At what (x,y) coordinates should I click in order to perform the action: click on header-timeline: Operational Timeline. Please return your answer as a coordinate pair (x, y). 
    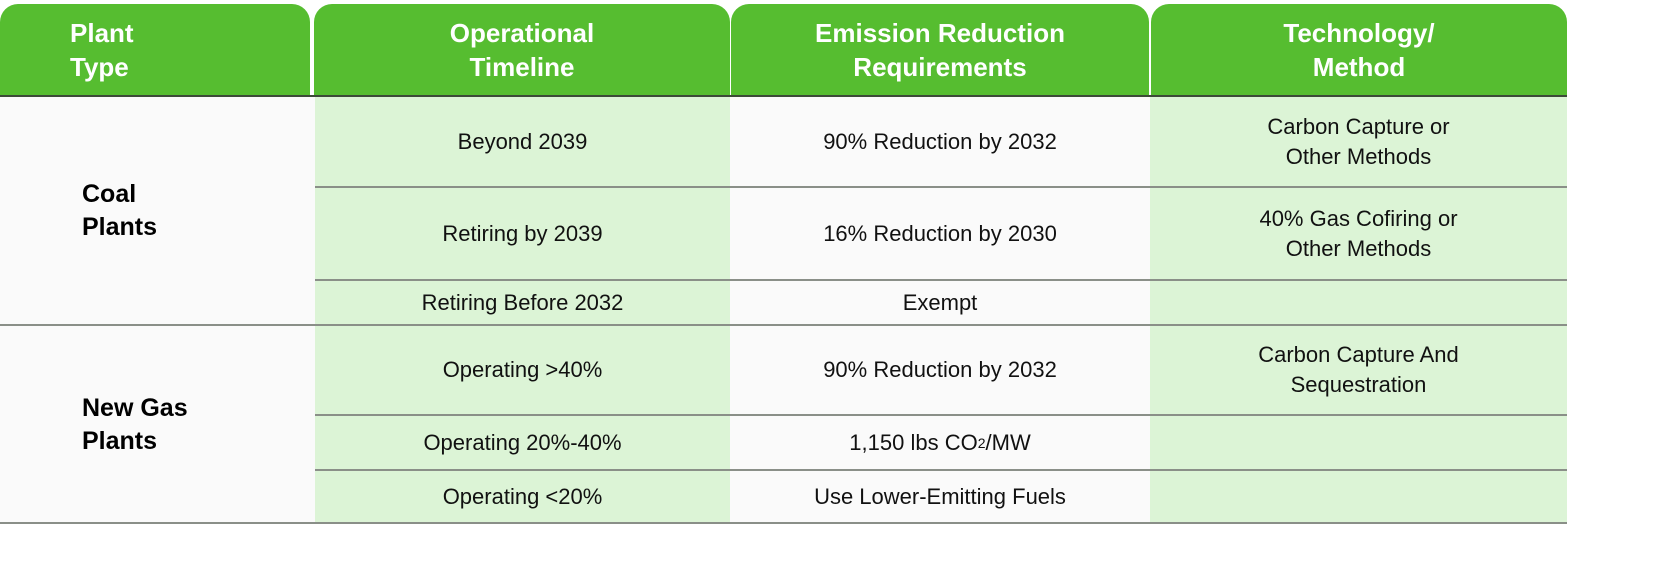
    Looking at the image, I should click on (522, 49).